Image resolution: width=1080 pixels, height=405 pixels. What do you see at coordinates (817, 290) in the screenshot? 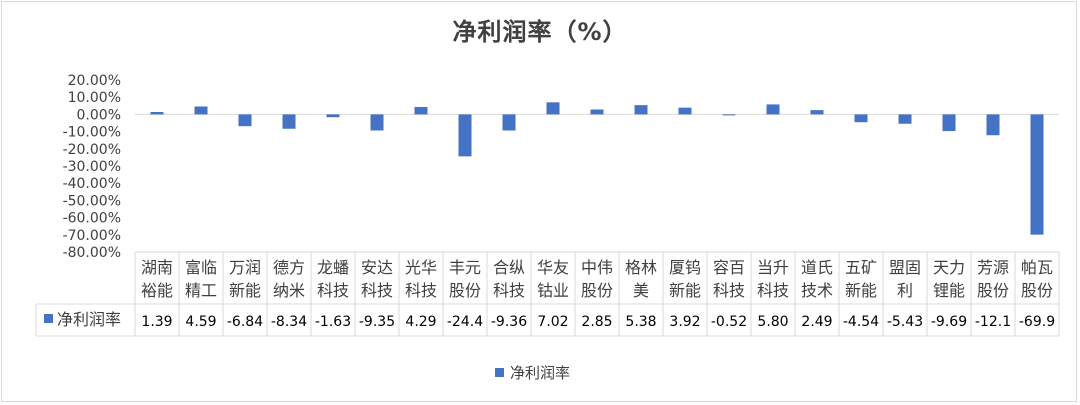
I see `category-label-line2: 技术` at bounding box center [817, 290].